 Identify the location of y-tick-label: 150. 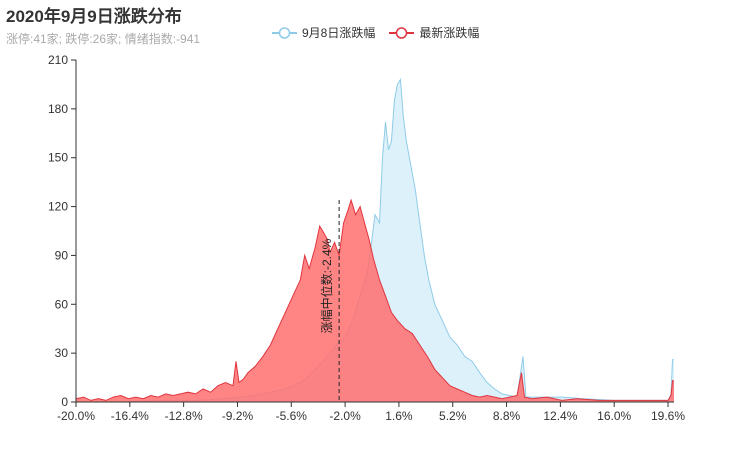
(58, 158).